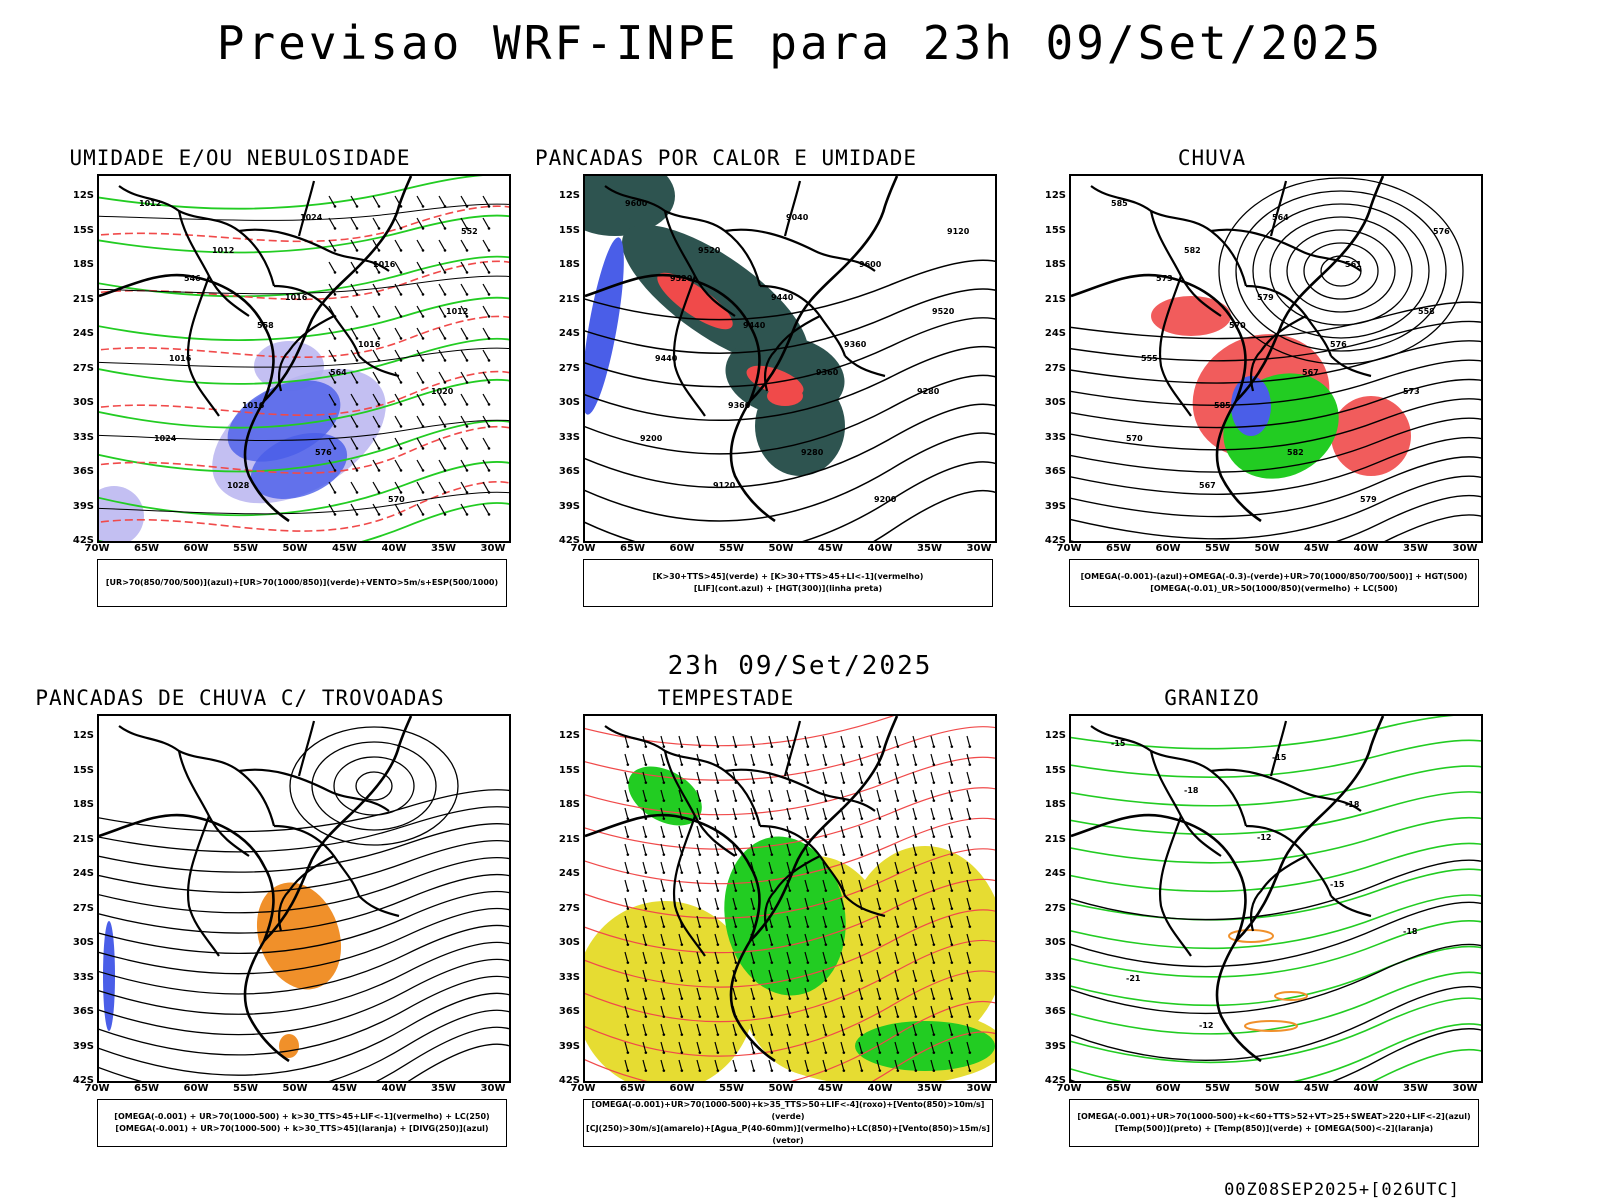 The width and height of the screenshot is (1600, 1200). What do you see at coordinates (800, 666) in the screenshot?
I see `mid-subtitle: 23h 09/Set/2025` at bounding box center [800, 666].